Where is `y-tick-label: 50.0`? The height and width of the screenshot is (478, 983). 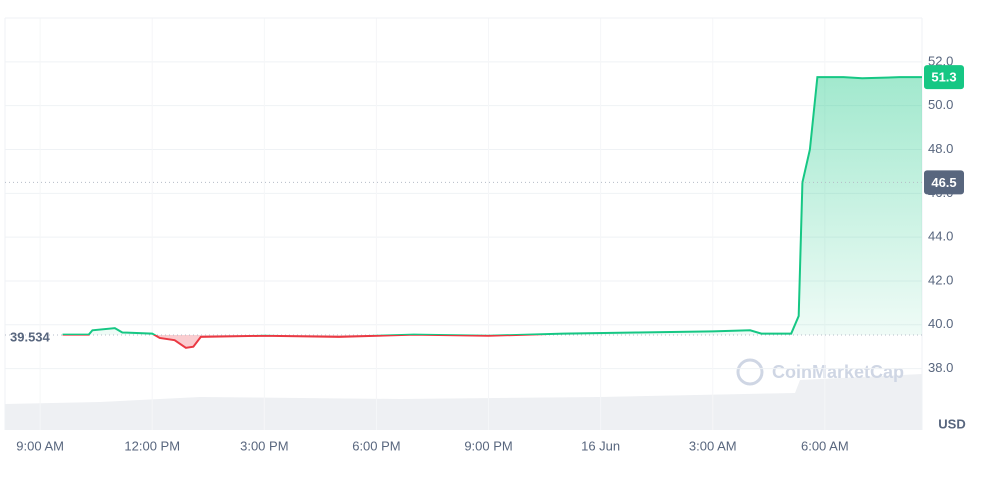 y-tick-label: 50.0 is located at coordinates (940, 104).